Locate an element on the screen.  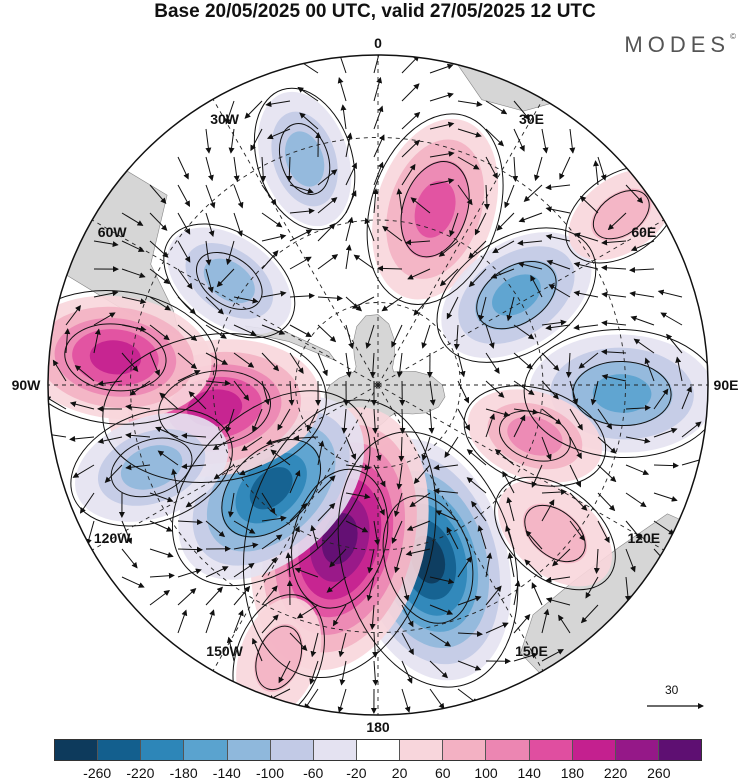
meridian-line is located at coordinates (460, 242).